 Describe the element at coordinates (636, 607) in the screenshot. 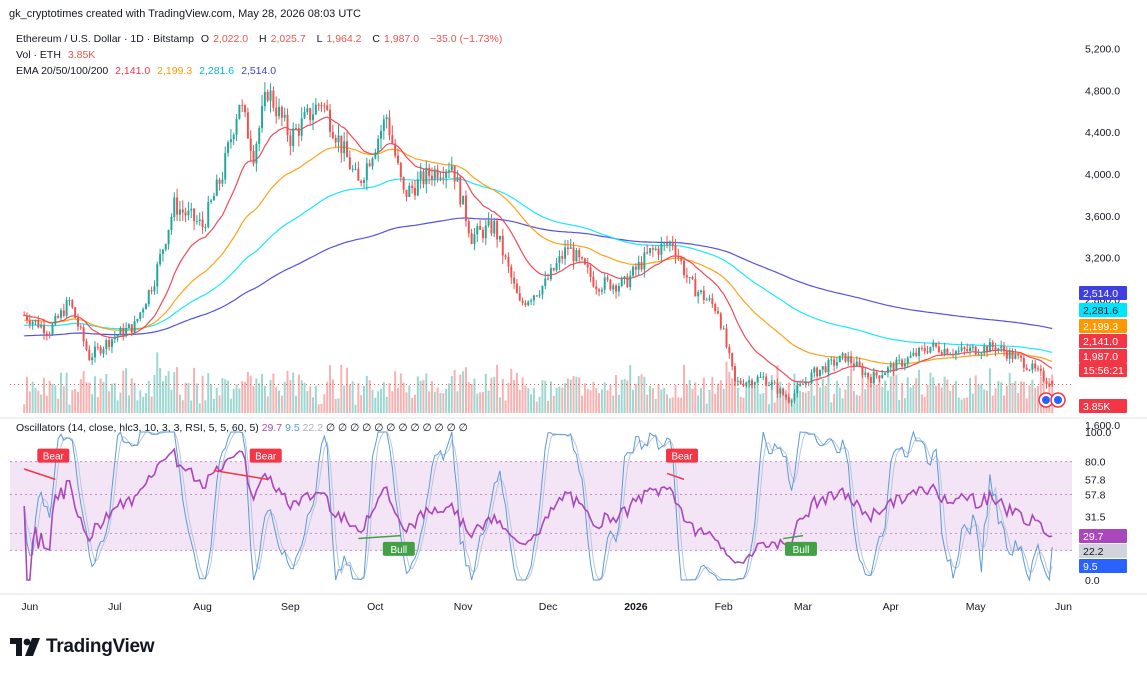

I see `time-axis-tick: 2026` at that location.